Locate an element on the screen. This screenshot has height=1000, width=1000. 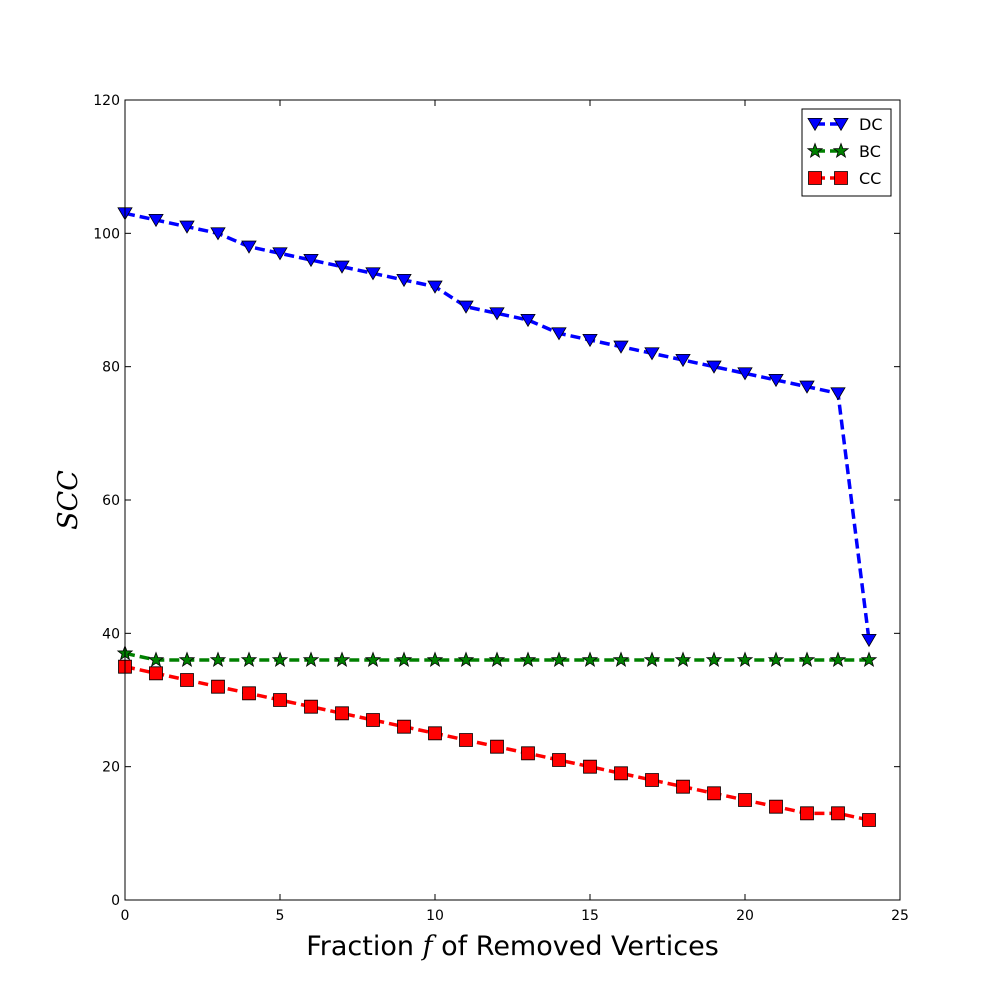
y-tick-label: 120 is located at coordinates (106, 101).